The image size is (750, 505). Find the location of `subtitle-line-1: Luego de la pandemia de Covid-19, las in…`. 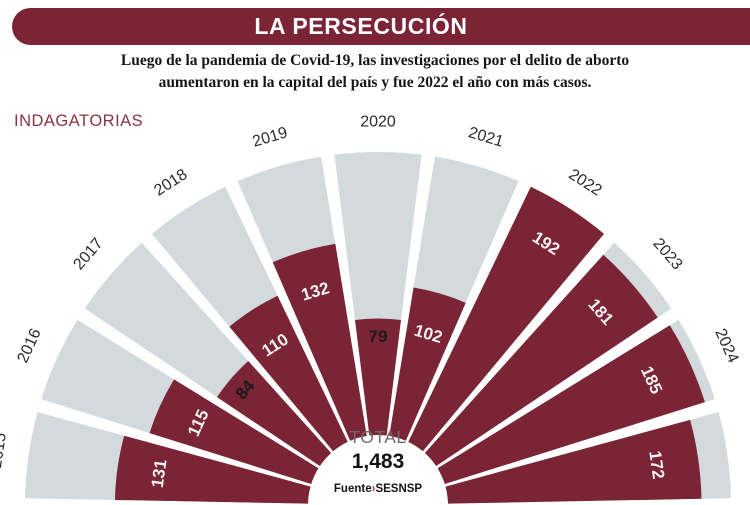

subtitle-line-1: Luego de la pandemia de Covid-19, las in… is located at coordinates (375, 60).